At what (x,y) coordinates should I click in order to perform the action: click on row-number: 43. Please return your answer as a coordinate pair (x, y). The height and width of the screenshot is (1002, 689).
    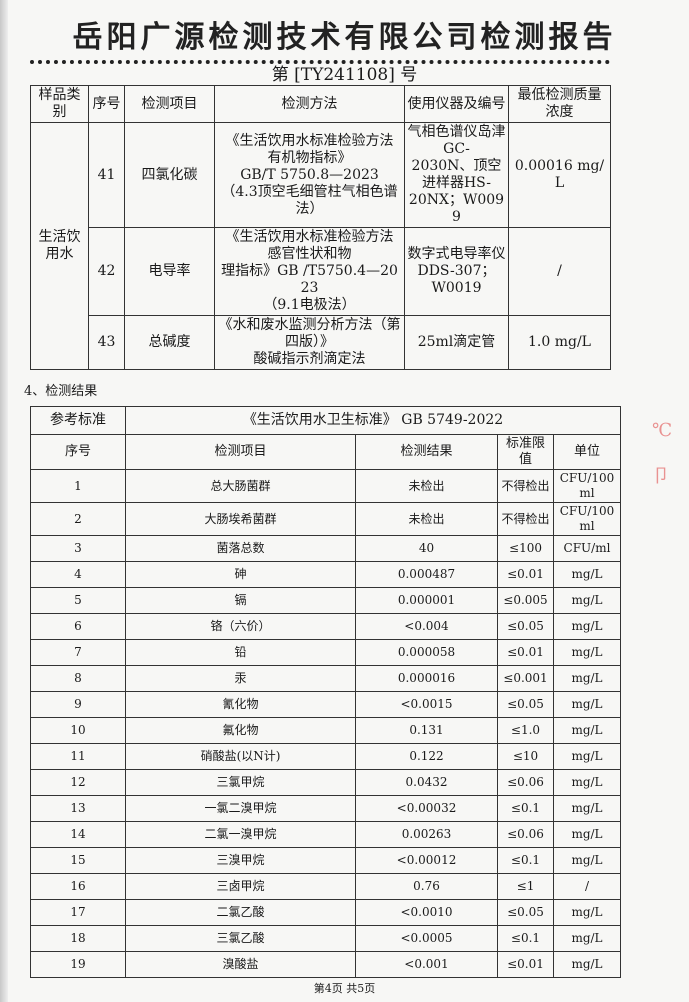
    Looking at the image, I should click on (106, 342).